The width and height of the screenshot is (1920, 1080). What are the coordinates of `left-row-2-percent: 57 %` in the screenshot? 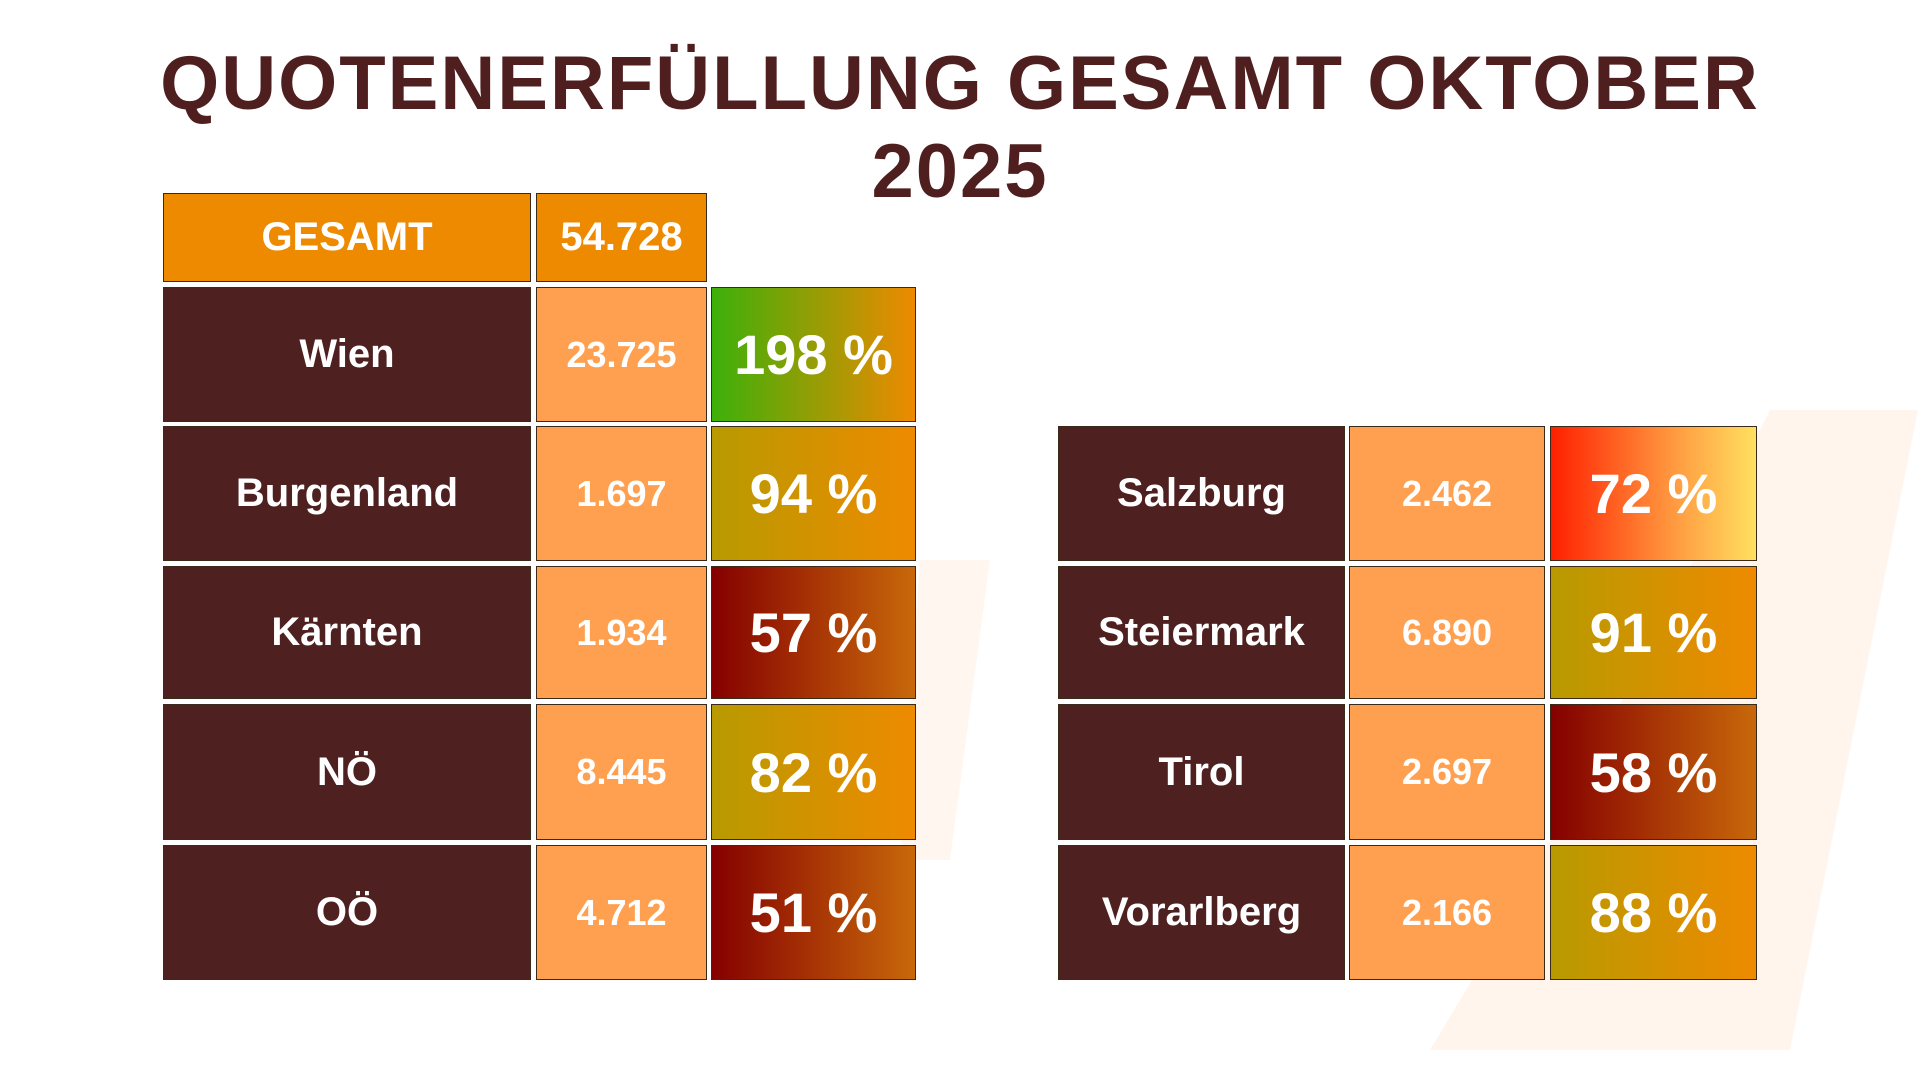 It's located at (813, 632).